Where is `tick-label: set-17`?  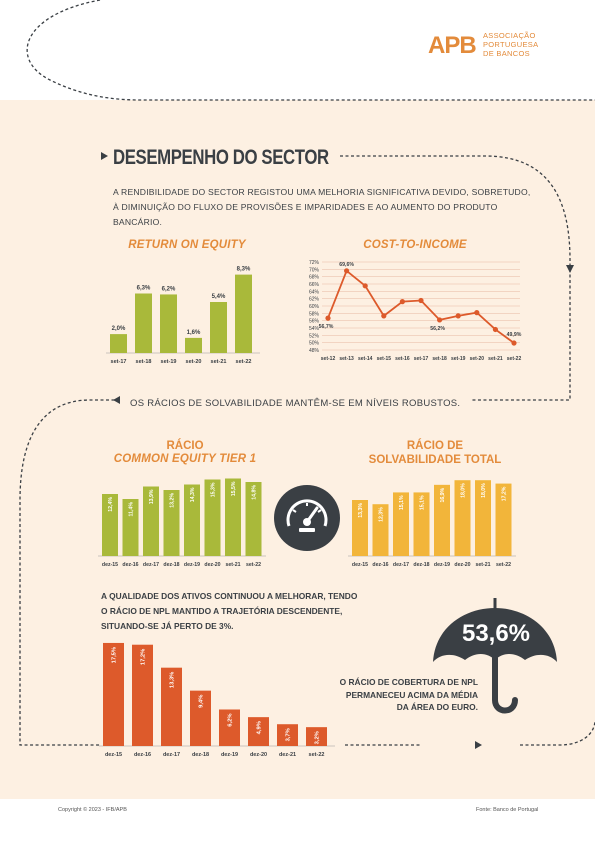
tick-label: set-17 is located at coordinates (119, 362).